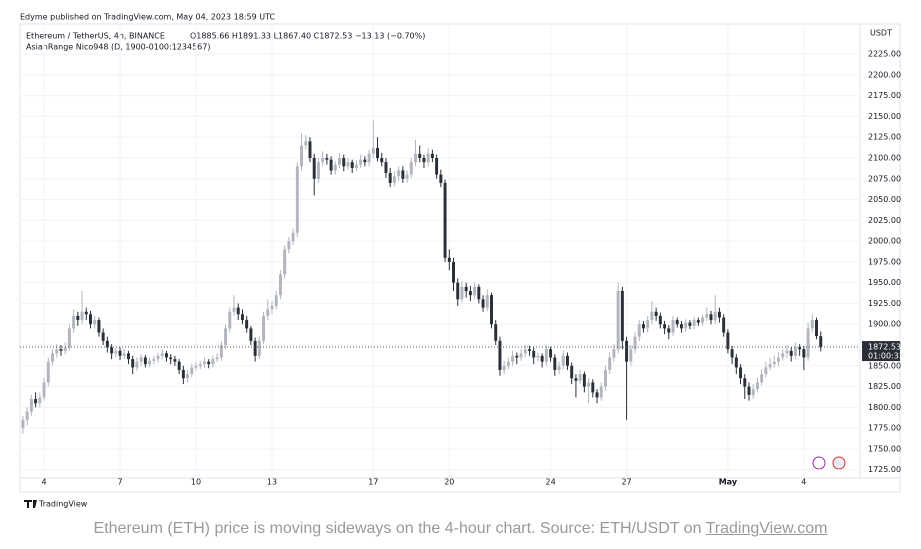 The height and width of the screenshot is (549, 921). Describe the element at coordinates (881, 33) in the screenshot. I see `currency: USDT` at that location.